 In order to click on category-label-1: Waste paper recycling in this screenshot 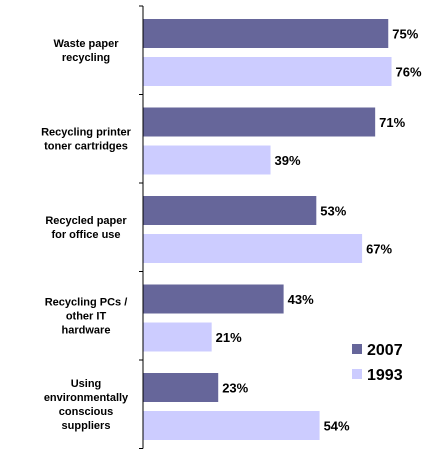, I will do `click(86, 51)`.